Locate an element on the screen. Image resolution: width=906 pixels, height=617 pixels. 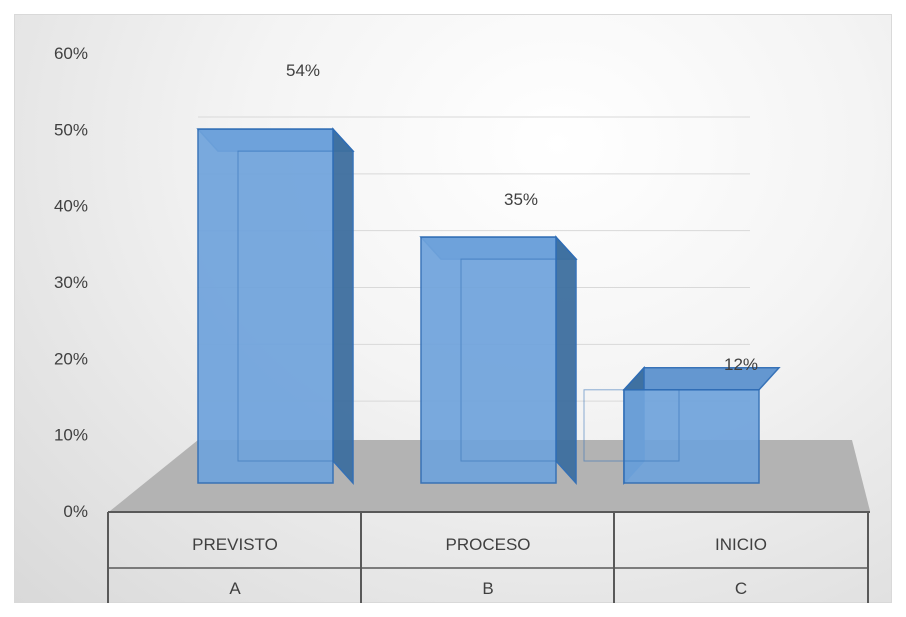
x-category-label: PROCESO is located at coordinates (487, 544).